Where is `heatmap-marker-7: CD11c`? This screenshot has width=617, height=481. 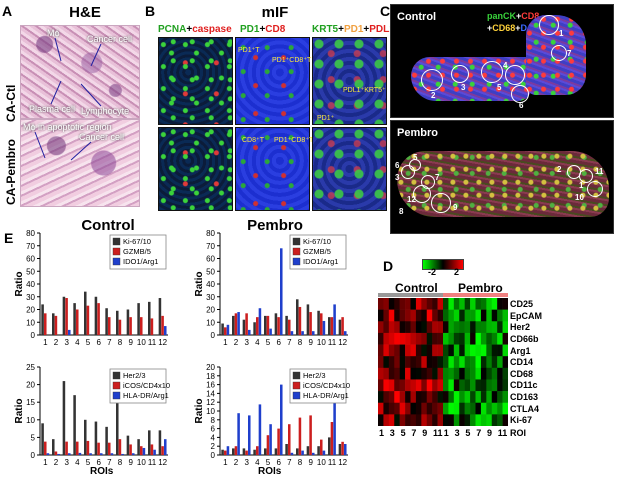 heatmap-marker-7: CD11c is located at coordinates (524, 385).